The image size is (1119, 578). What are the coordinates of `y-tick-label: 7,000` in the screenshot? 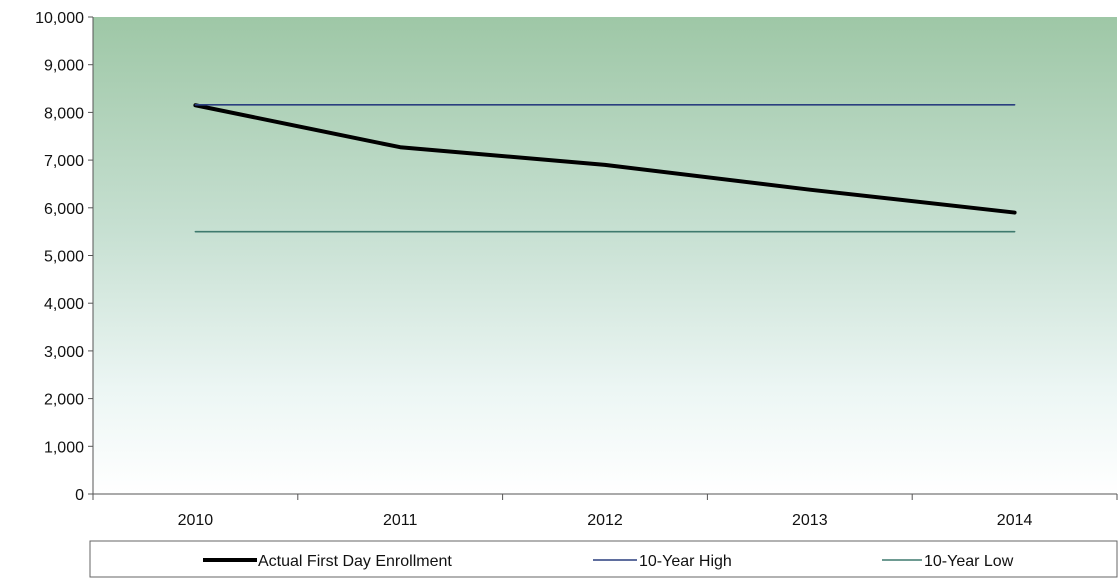 It's located at (64, 161).